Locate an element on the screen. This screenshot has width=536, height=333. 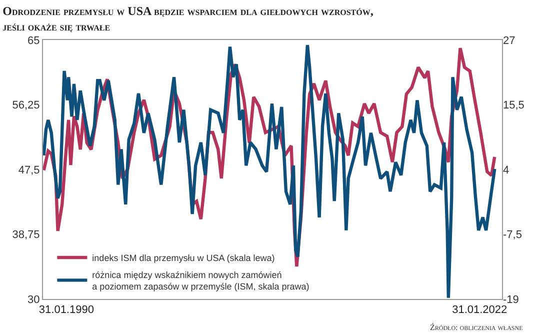
y-tick-label: 56,25 is located at coordinates (26, 106).